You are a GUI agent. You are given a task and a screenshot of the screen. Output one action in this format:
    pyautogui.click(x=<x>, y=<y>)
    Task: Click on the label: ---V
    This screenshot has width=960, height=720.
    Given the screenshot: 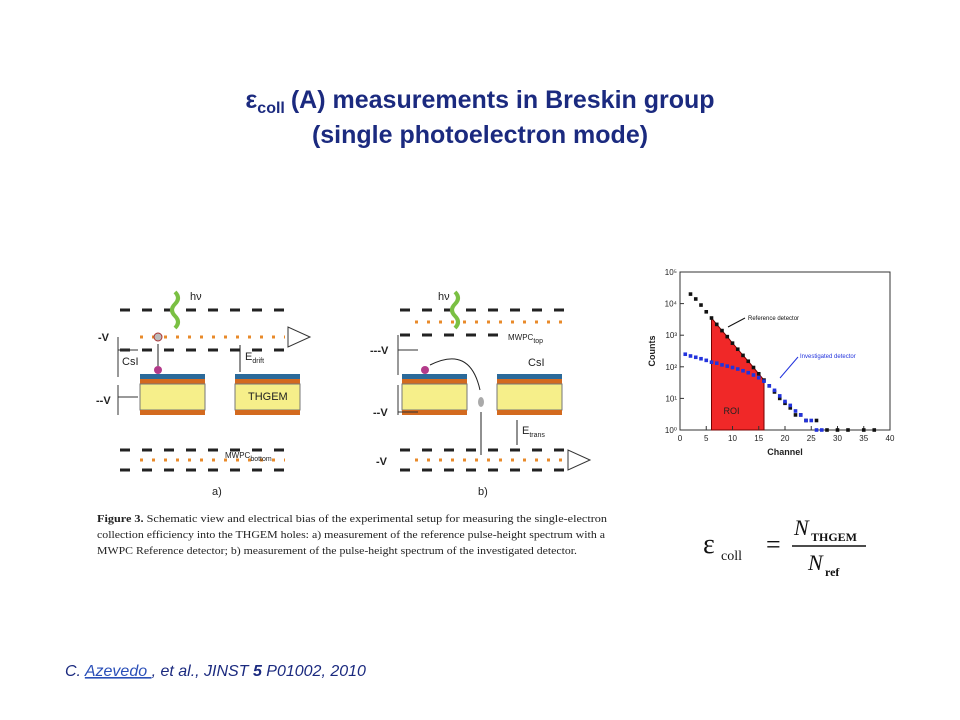 What is the action you would take?
    pyautogui.click(x=379, y=351)
    